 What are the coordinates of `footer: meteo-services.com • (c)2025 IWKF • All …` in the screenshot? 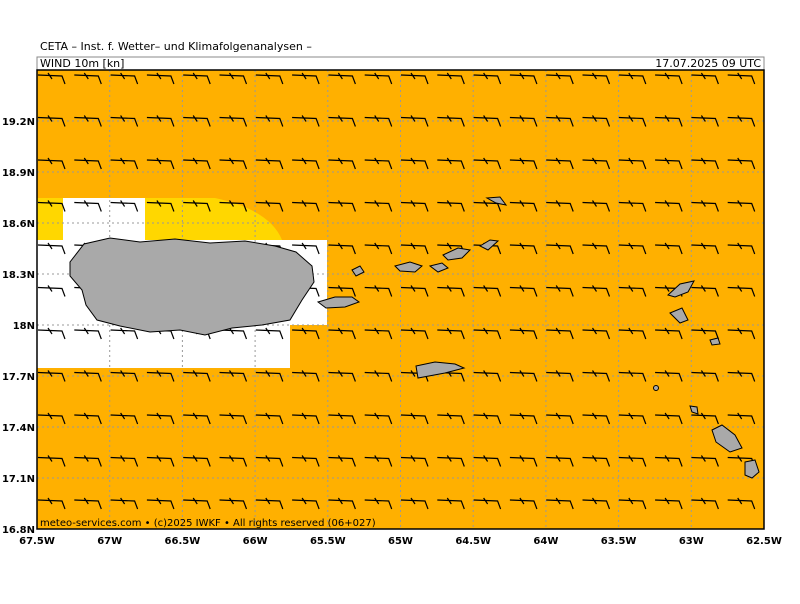 It's located at (208, 523).